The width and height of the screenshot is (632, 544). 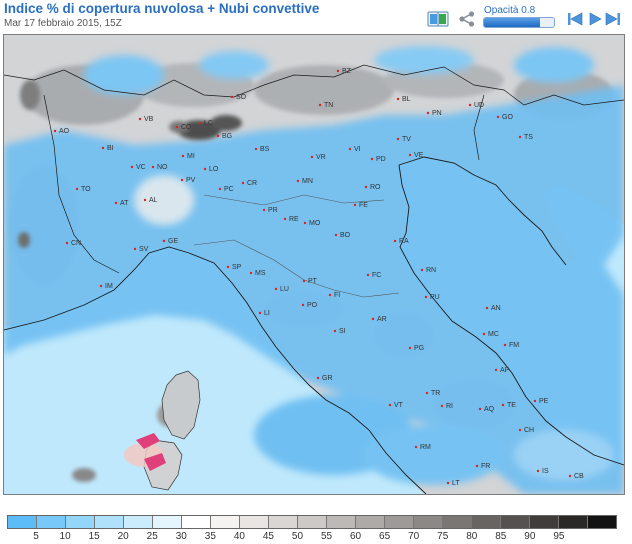 What do you see at coordinates (297, 536) in the screenshot?
I see `legend-label: 50` at bounding box center [297, 536].